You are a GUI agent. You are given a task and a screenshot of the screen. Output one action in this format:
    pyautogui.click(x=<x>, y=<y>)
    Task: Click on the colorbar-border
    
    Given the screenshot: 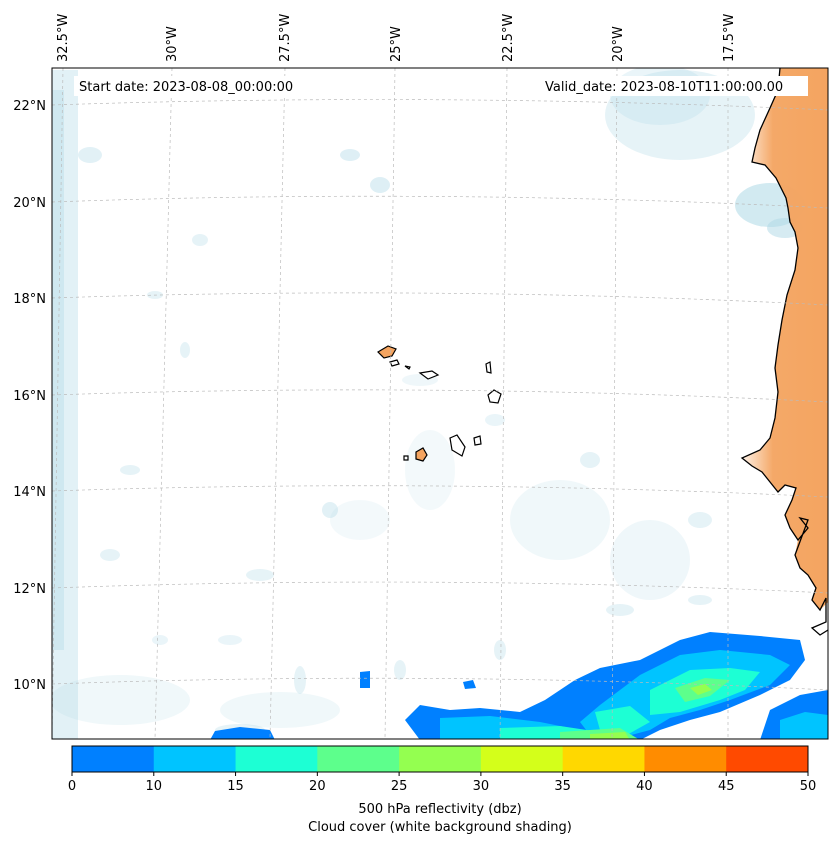 What is the action you would take?
    pyautogui.click(x=440, y=759)
    